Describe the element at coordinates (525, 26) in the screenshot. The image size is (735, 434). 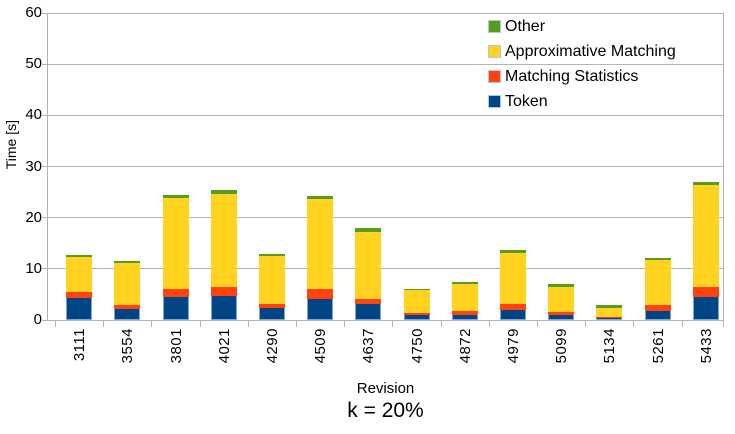
I see `legend-label: Other` at that location.